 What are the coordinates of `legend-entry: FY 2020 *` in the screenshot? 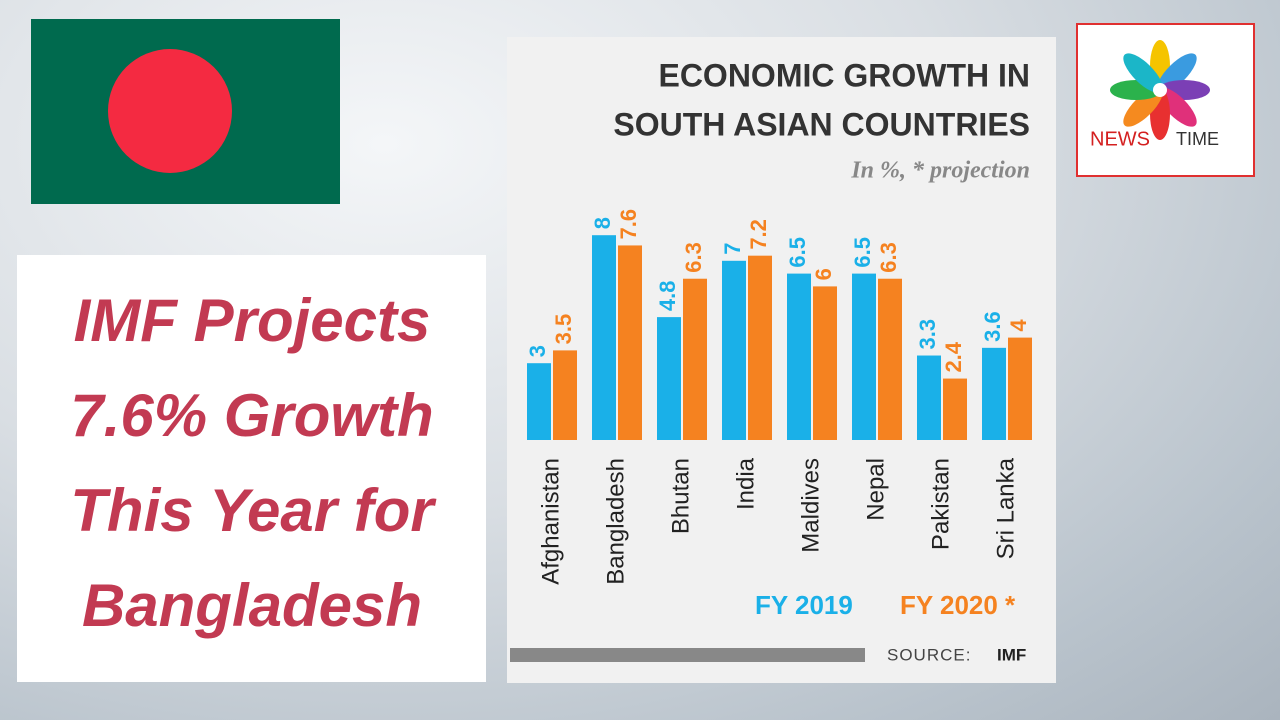 It's located at (958, 605).